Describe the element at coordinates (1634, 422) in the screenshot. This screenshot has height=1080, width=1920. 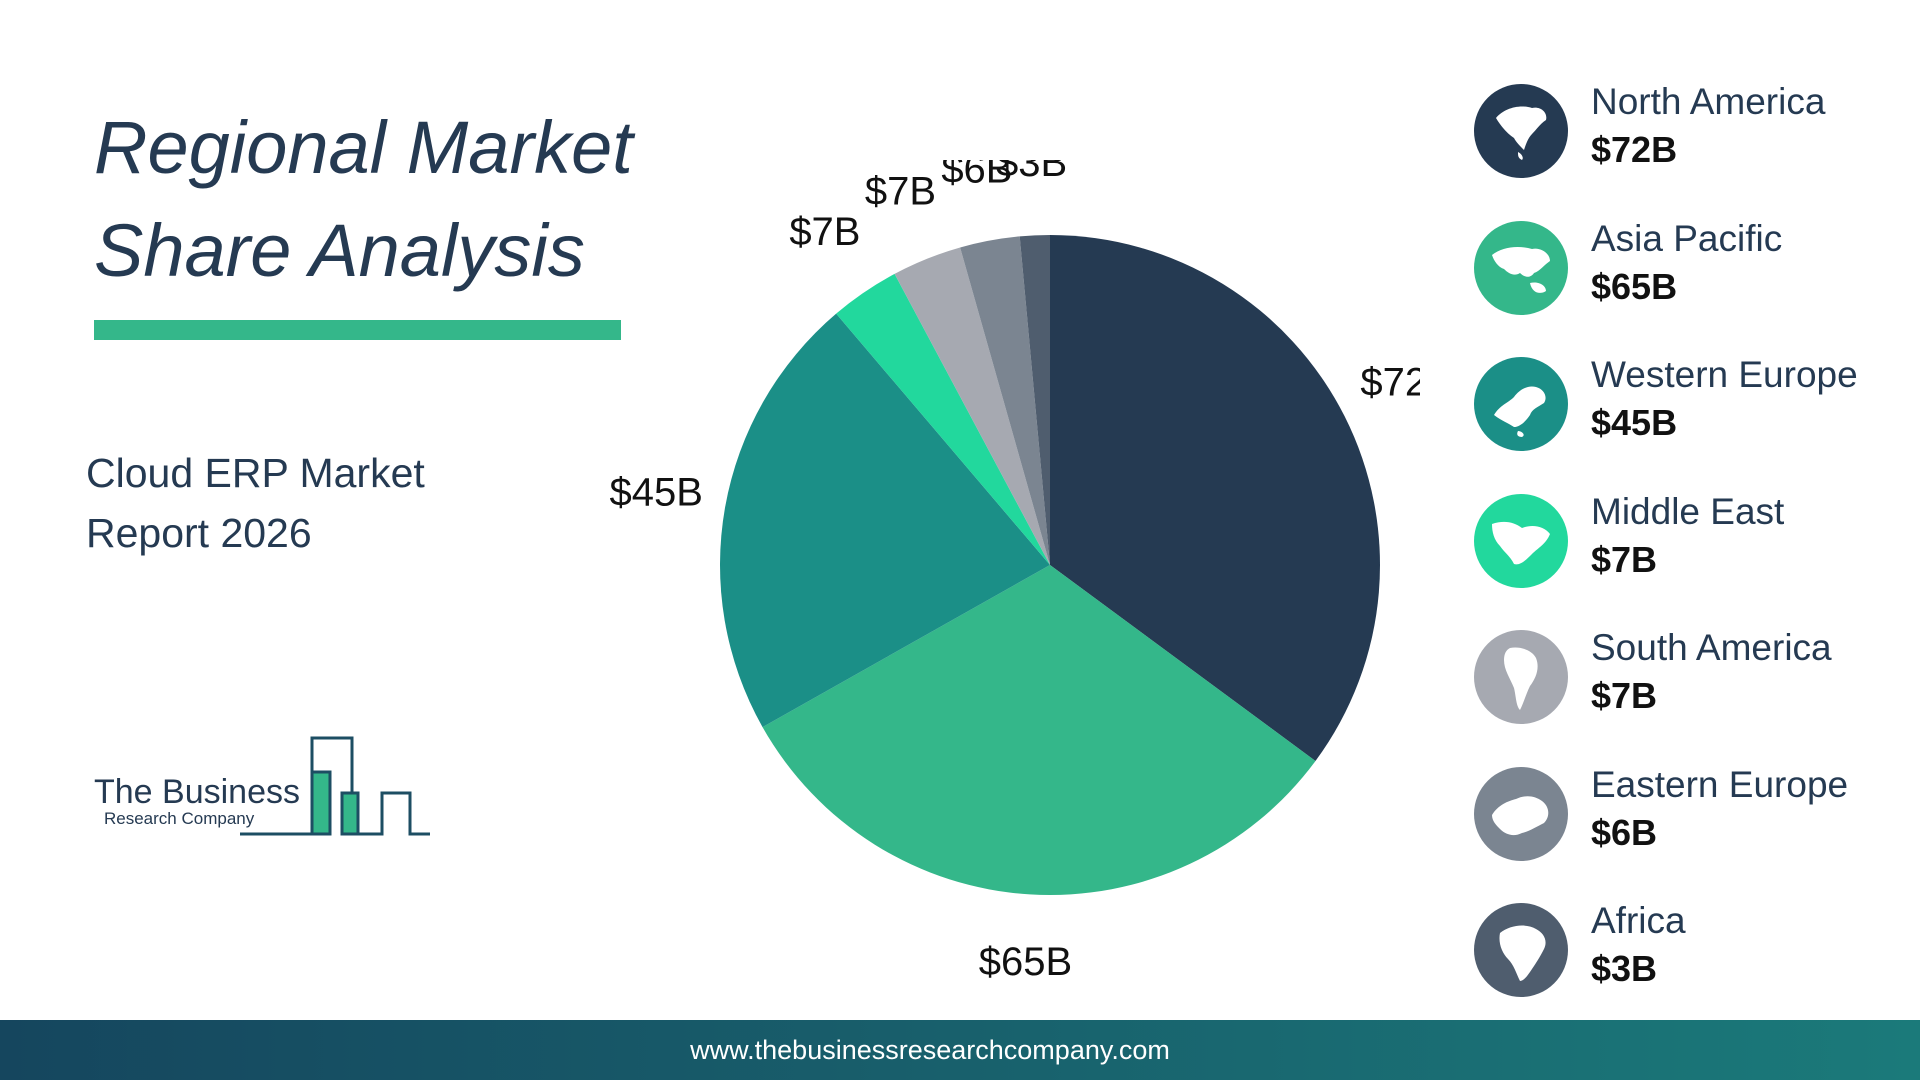
I see `legend-value: $45B` at that location.